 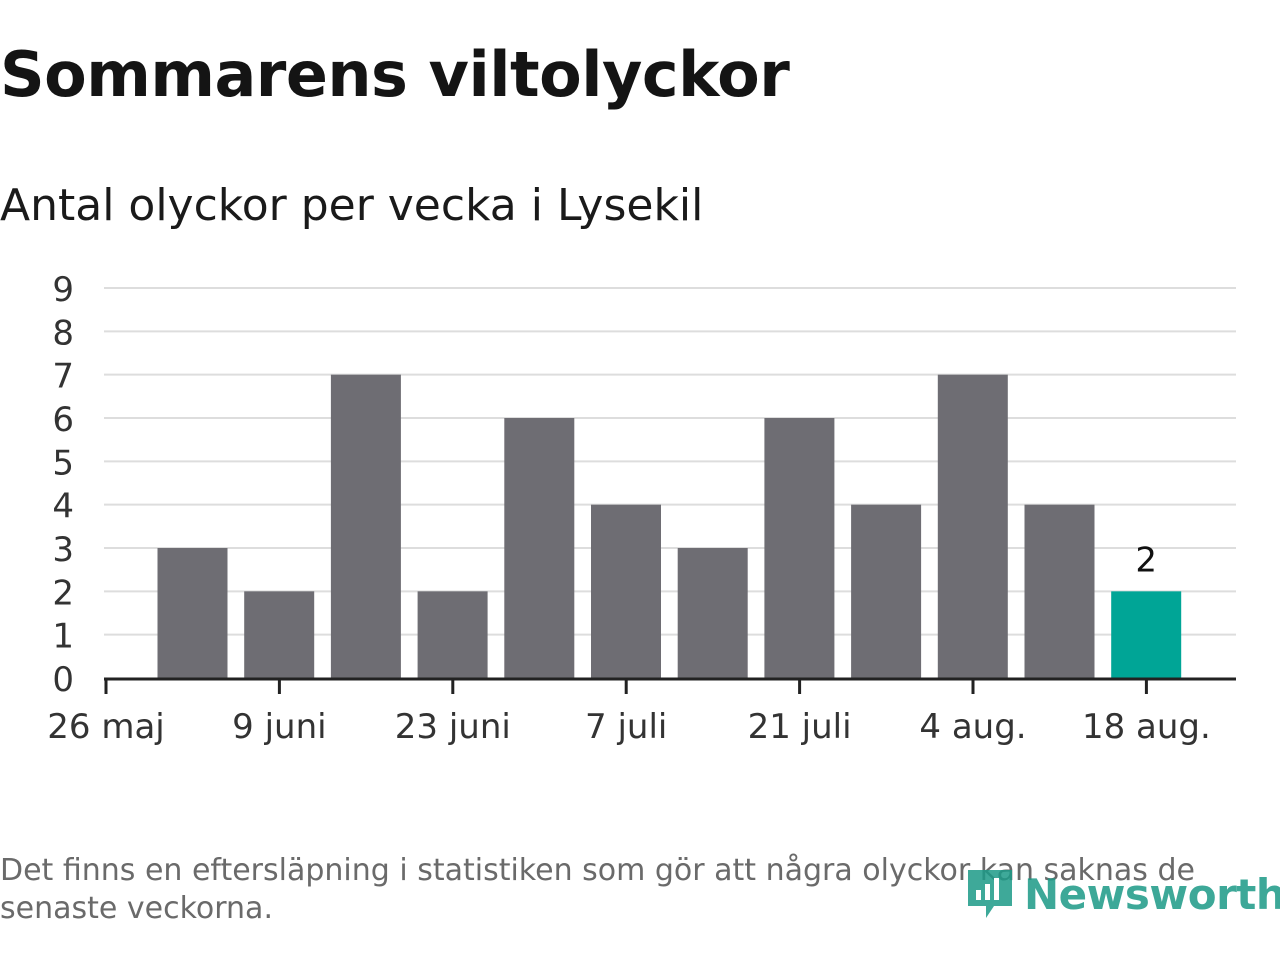 What do you see at coordinates (539, 548) in the screenshot?
I see `bar-30-juni` at bounding box center [539, 548].